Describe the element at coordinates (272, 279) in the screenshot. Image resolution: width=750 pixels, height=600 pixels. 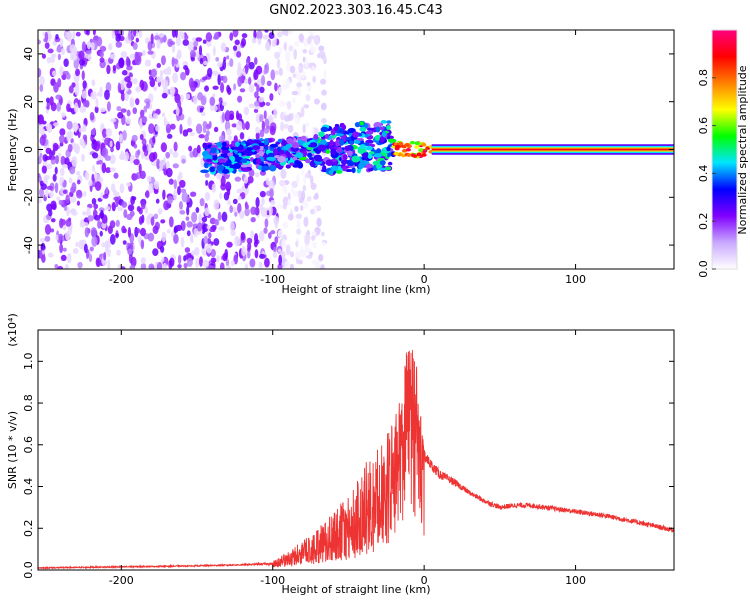
I see `x-tick-label: -100` at that location.